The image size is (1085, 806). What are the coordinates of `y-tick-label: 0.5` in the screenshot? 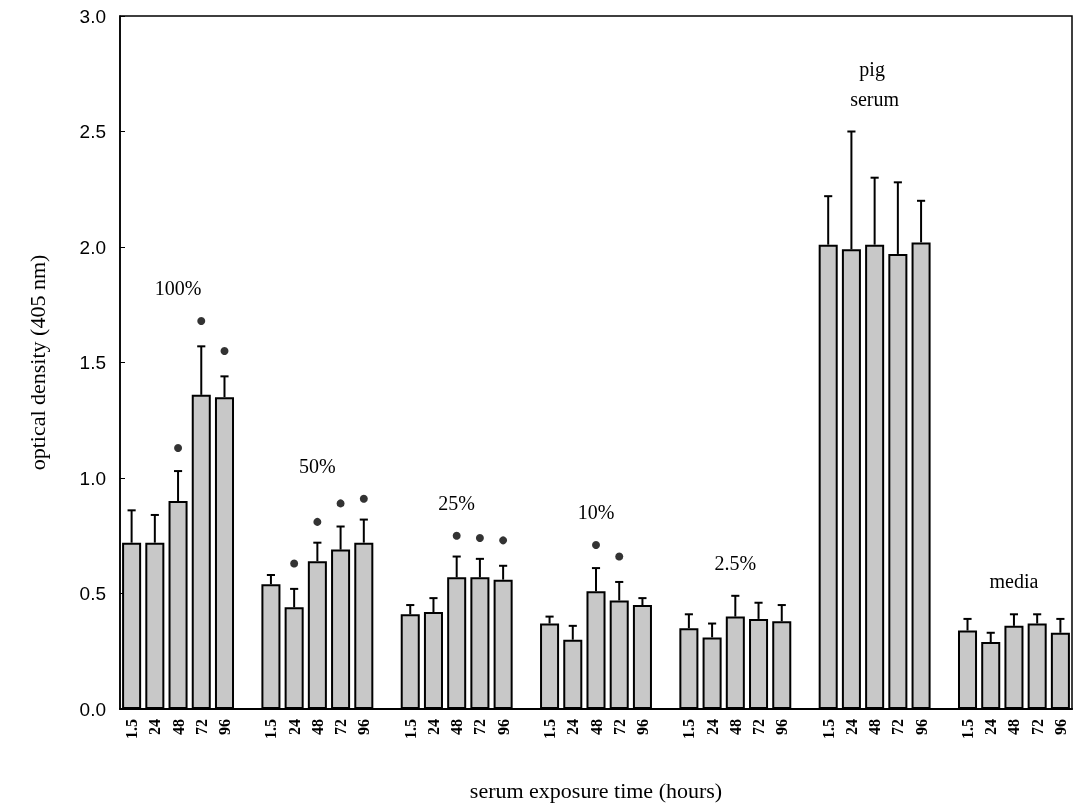 It's located at (92, 593).